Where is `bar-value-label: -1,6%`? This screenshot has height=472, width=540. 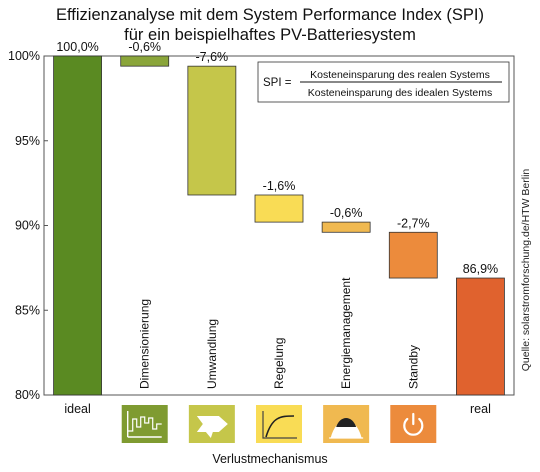 bar-value-label: -1,6% is located at coordinates (279, 186).